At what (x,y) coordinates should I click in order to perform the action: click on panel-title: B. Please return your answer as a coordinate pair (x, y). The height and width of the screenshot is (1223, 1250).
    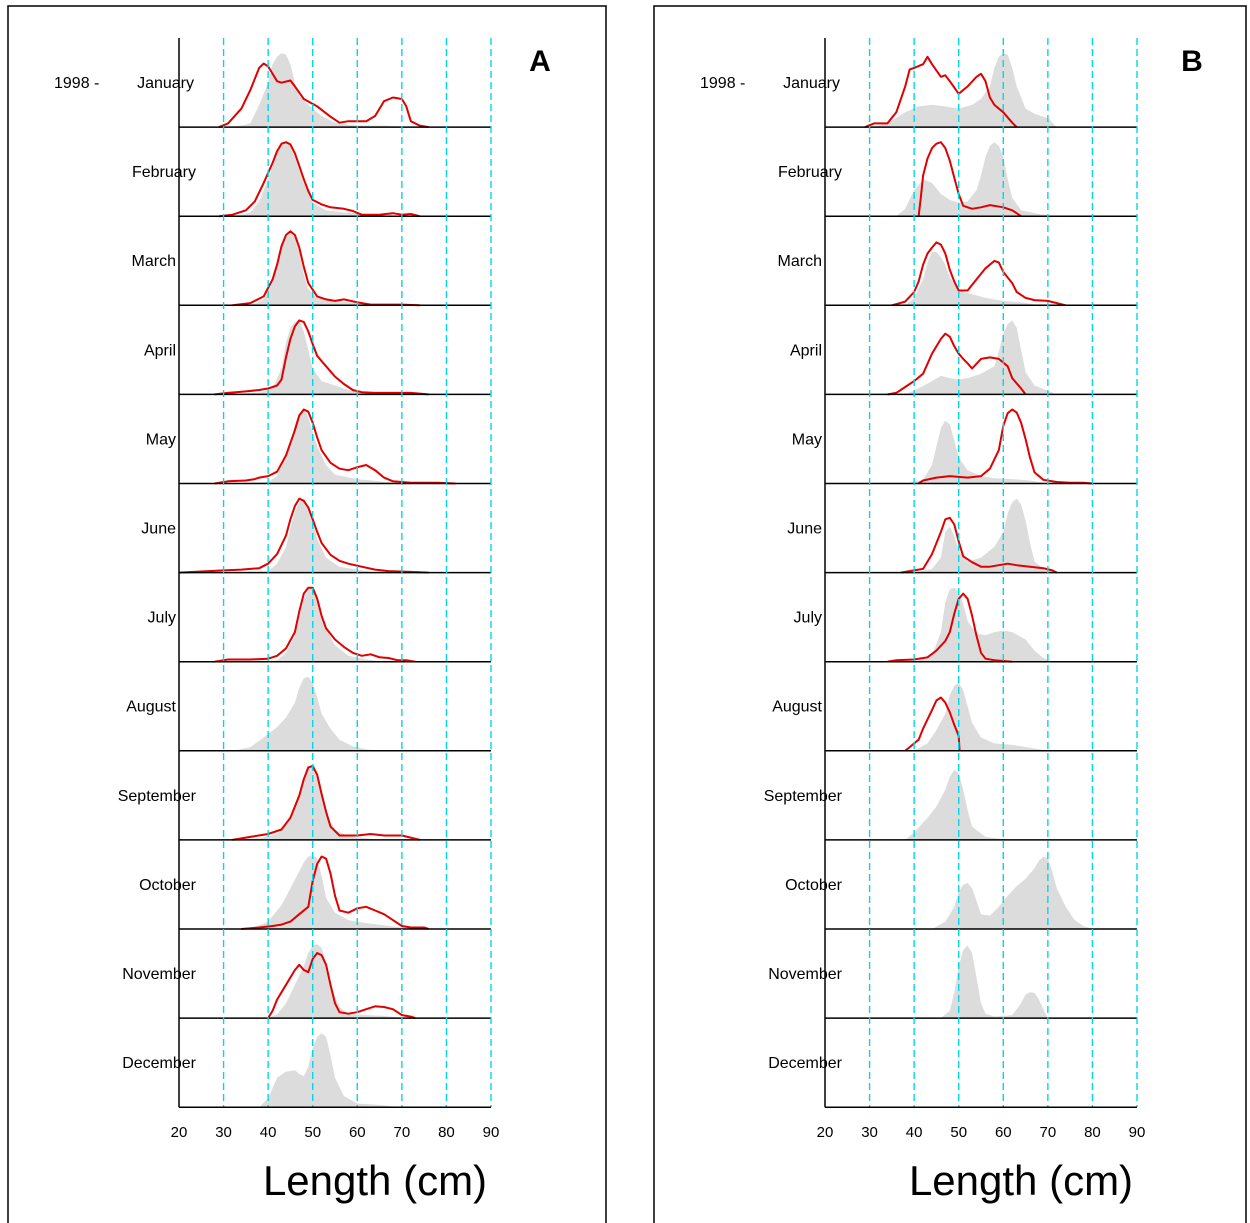
    Looking at the image, I should click on (1192, 61).